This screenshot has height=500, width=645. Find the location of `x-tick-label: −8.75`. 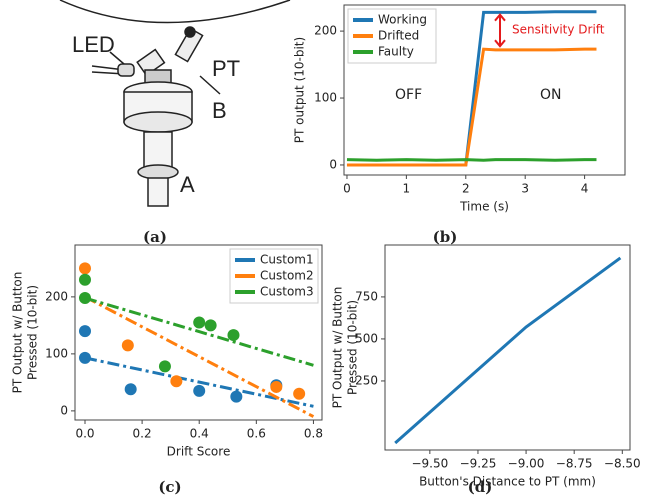

x-tick-label: −8.75 is located at coordinates (574, 464).